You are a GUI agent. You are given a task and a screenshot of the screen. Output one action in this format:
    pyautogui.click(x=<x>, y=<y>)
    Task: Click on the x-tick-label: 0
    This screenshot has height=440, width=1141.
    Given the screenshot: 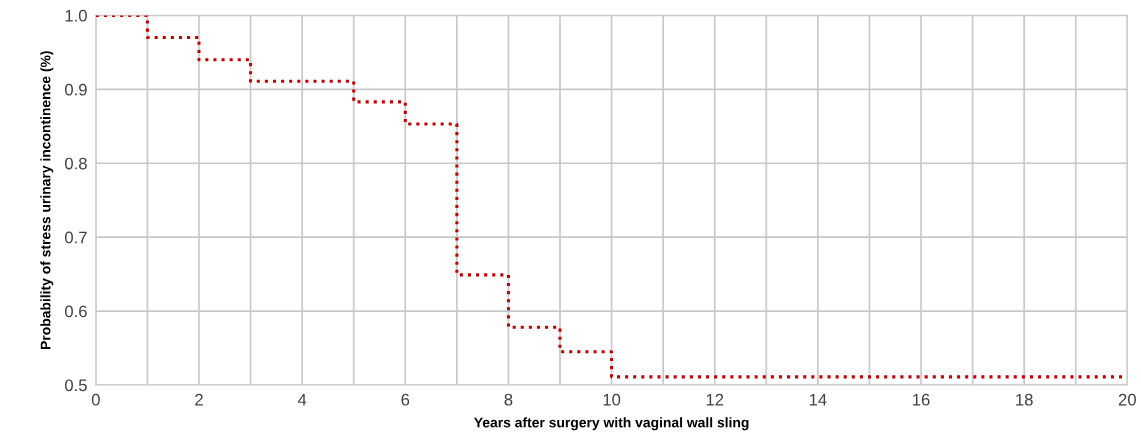 What is the action you would take?
    pyautogui.click(x=95, y=399)
    